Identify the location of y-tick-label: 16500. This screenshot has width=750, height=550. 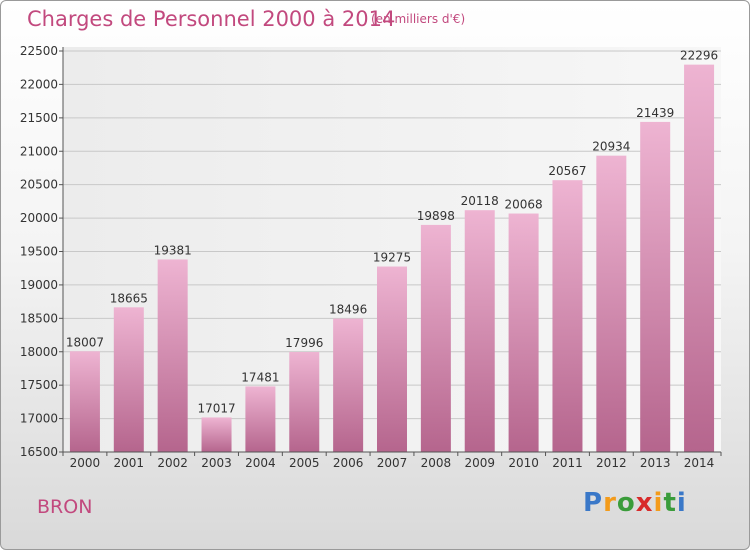
(39, 452).